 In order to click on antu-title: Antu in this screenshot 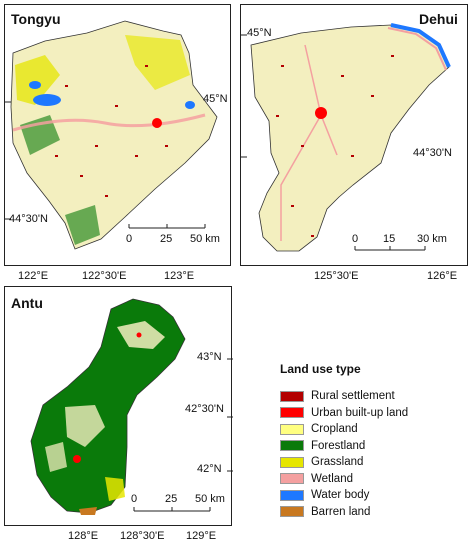, I will do `click(27, 303)`.